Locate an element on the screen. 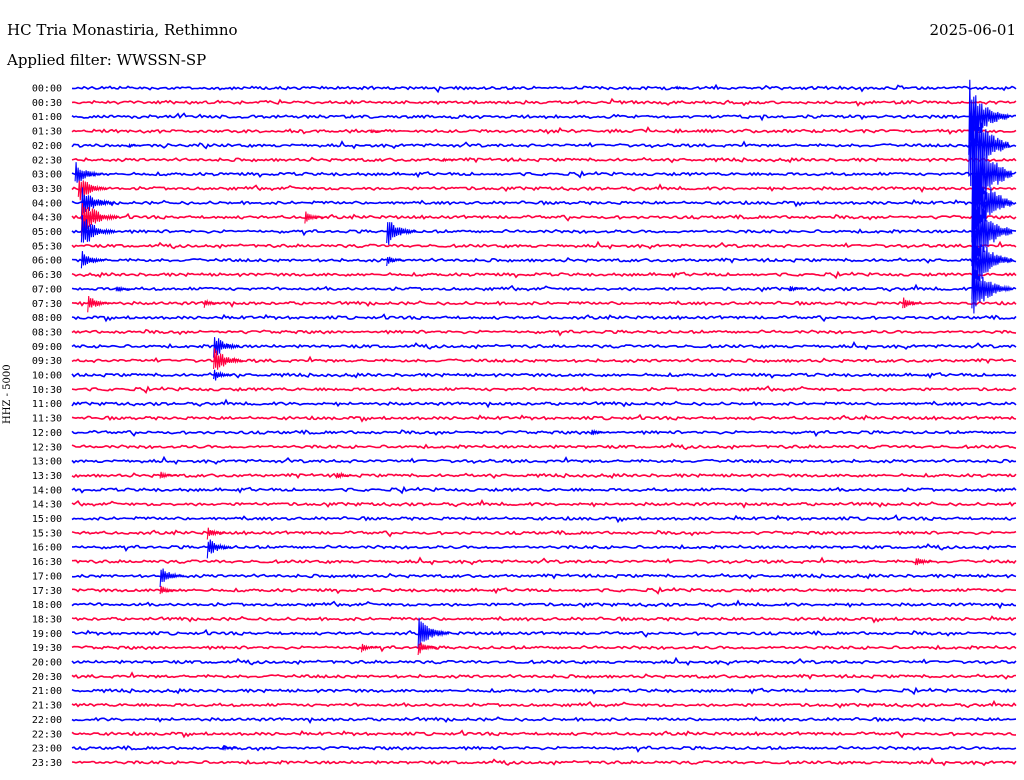 The height and width of the screenshot is (780, 1024). row-time-label: 18:30 is located at coordinates (47, 619).